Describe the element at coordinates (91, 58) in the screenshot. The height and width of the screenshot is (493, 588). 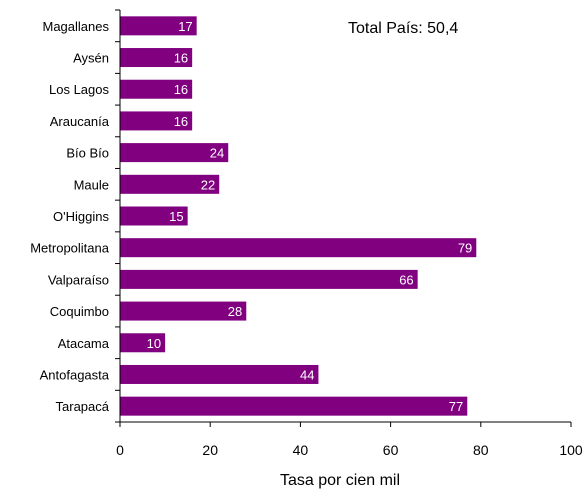
I see `category-label-1: Aysén` at that location.